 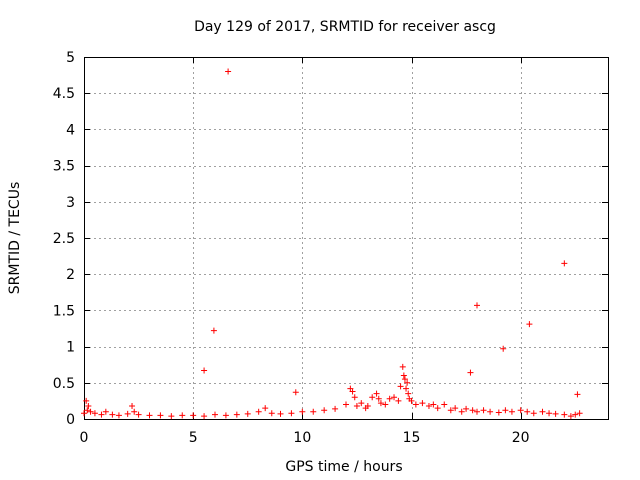 I want to click on y-tick-label: 0.5, so click(x=64, y=384).